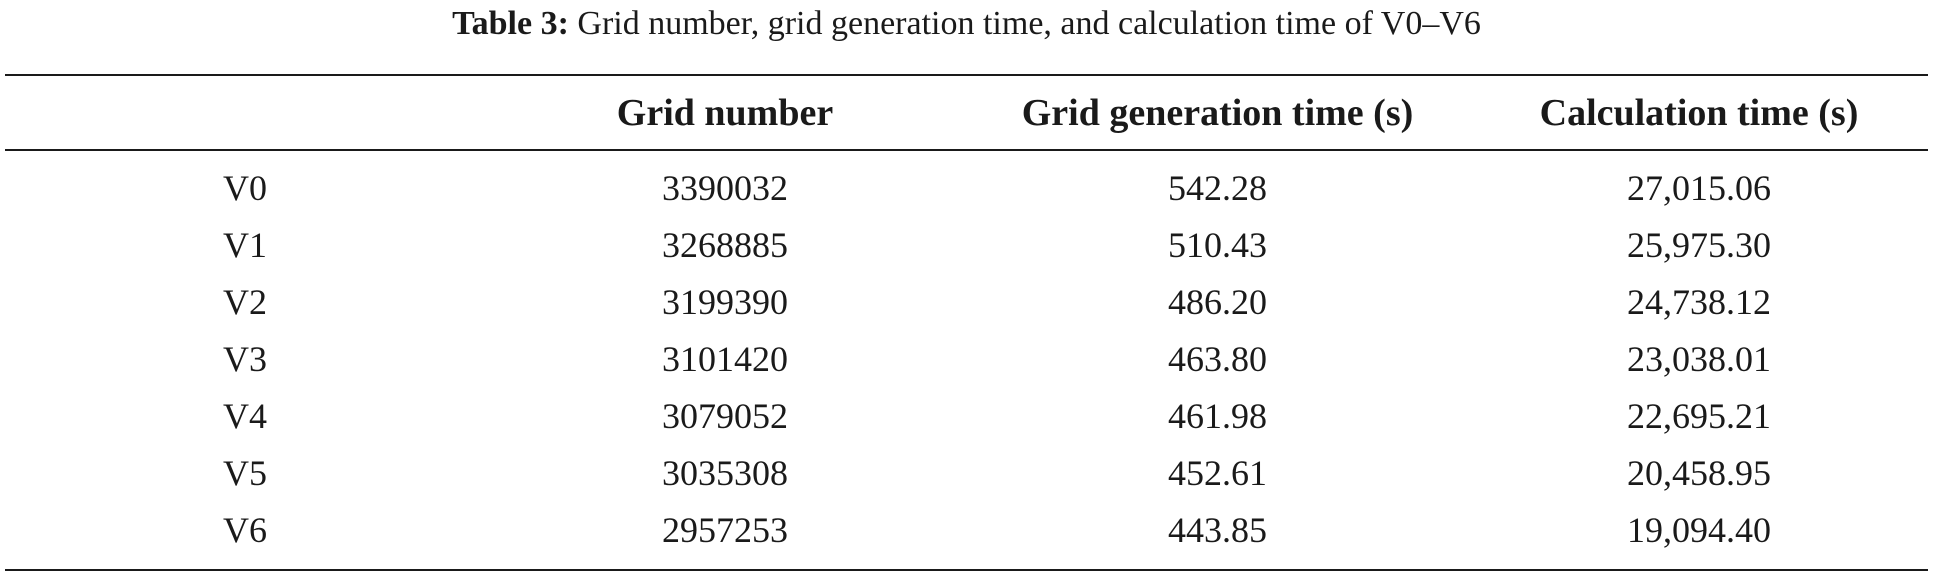  I want to click on grid-number-cell: 3390032, so click(725, 187).